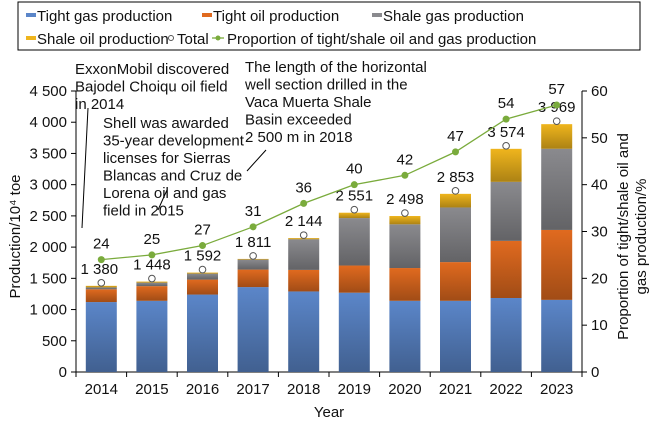 The image size is (650, 425). Describe the element at coordinates (48, 278) in the screenshot. I see `y-tick-label: 1 500` at that location.